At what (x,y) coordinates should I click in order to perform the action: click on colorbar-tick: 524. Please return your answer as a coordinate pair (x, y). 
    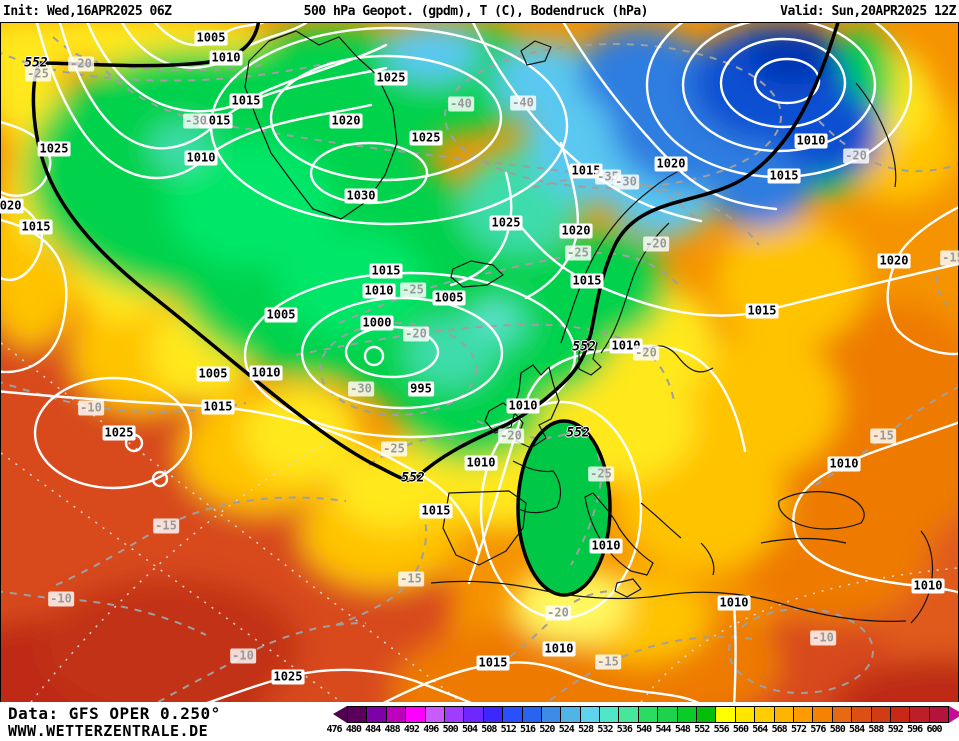
    Looking at the image, I should click on (566, 729).